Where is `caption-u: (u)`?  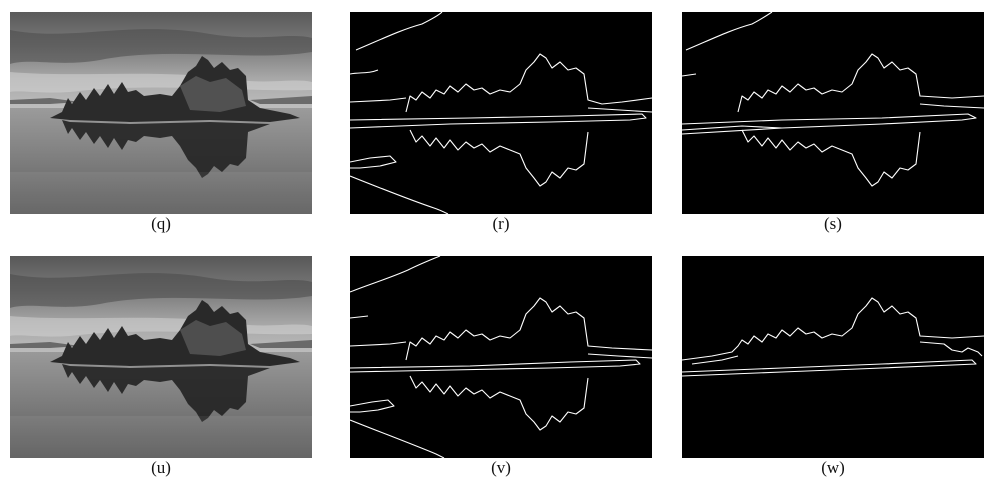 caption-u: (u) is located at coordinates (161, 467).